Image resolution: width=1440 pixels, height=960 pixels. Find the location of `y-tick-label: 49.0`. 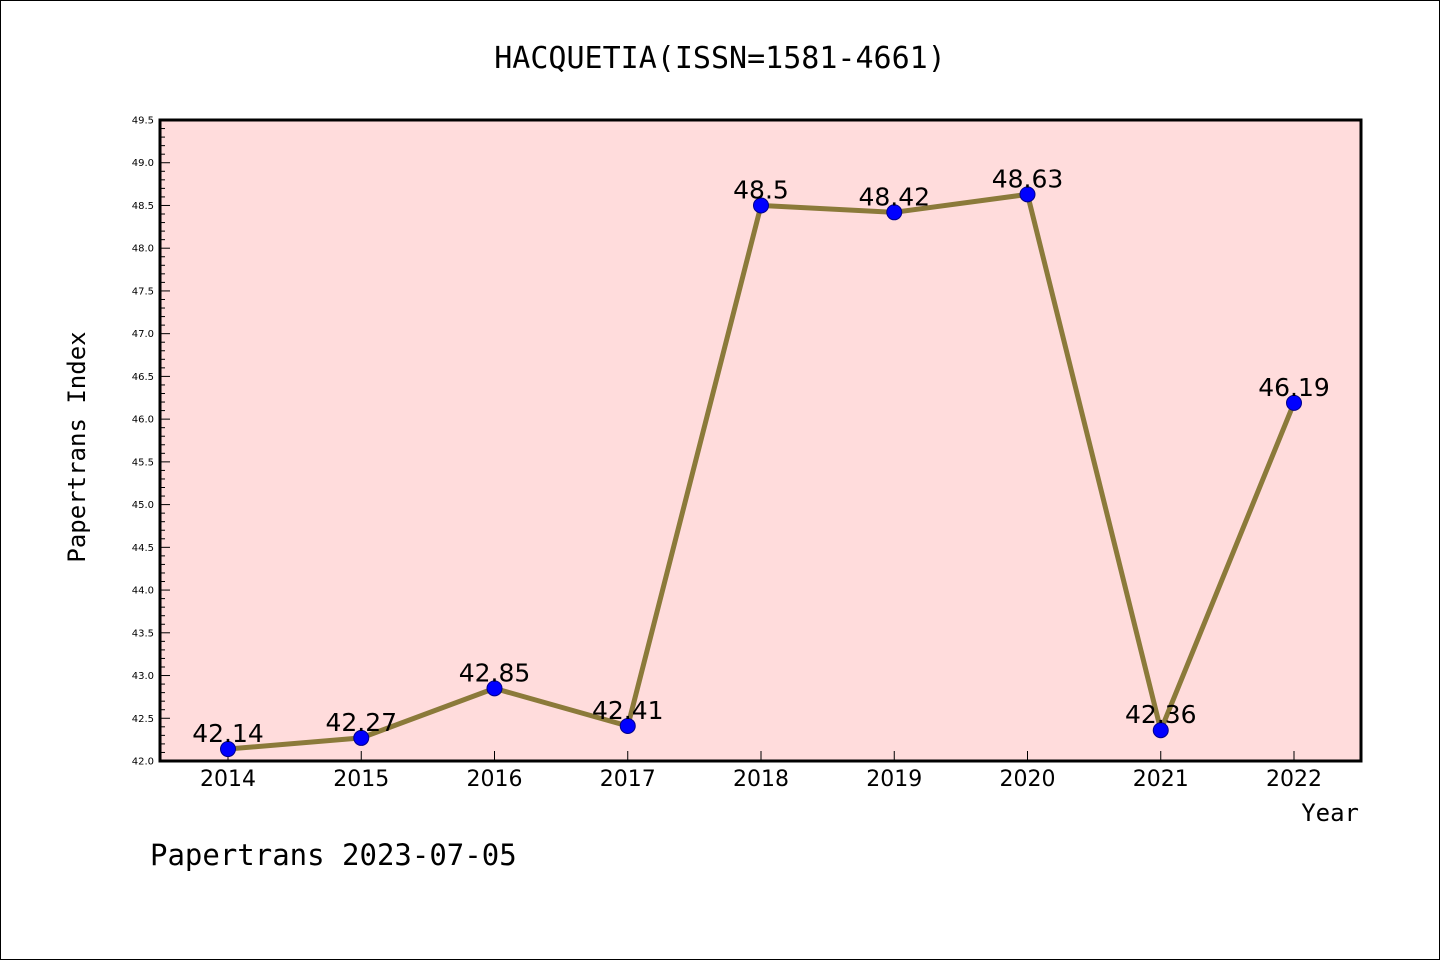

y-tick-label: 49.0 is located at coordinates (143, 163).